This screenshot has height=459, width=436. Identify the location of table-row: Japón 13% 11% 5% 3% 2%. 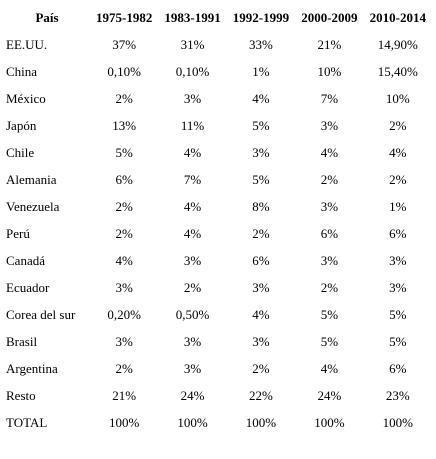
(218, 125).